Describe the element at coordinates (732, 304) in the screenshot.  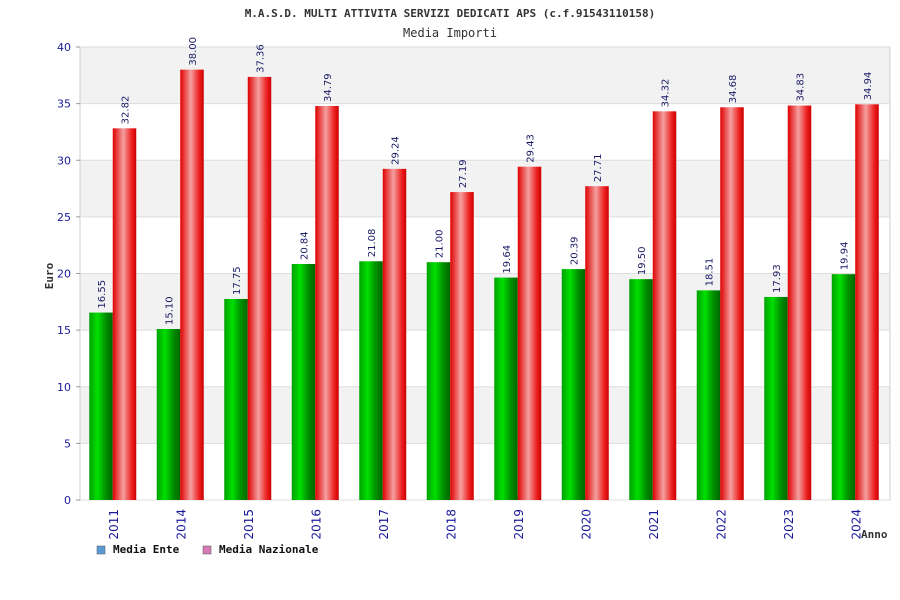
I see `bar-media-nazionale-2022` at that location.